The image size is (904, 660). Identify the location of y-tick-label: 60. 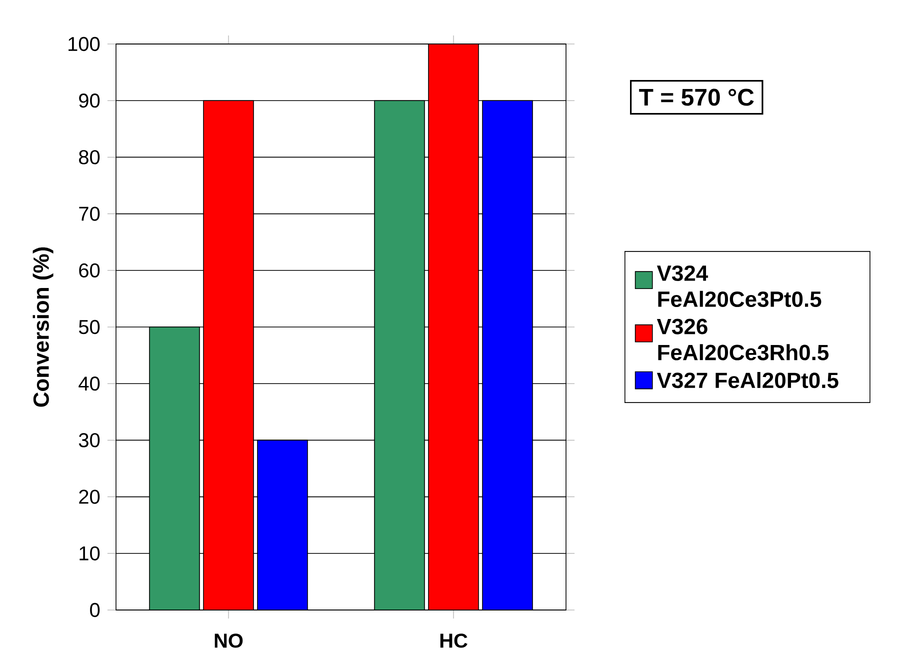
(89, 270).